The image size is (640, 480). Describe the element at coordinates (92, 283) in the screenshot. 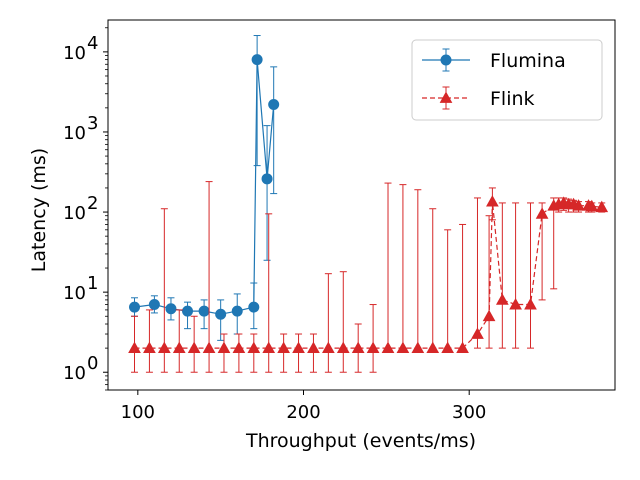

I see `y-tick-exponent: 1` at that location.